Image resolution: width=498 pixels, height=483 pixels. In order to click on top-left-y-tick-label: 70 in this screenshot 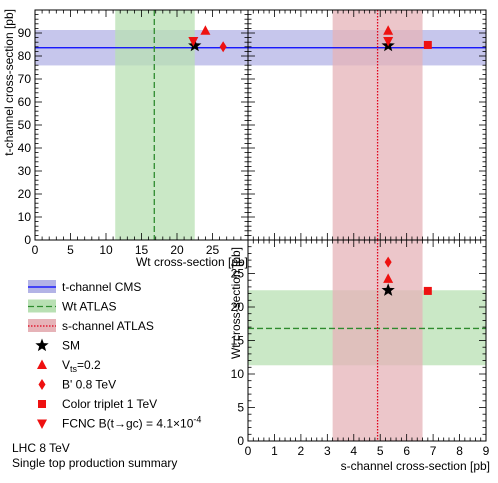, I will do `click(25, 79)`.